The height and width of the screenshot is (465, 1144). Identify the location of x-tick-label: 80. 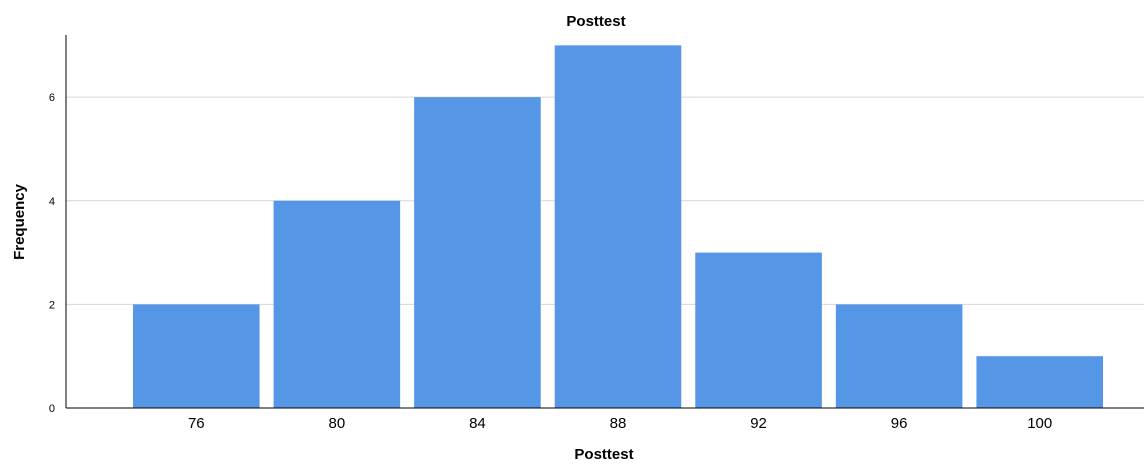
(337, 423).